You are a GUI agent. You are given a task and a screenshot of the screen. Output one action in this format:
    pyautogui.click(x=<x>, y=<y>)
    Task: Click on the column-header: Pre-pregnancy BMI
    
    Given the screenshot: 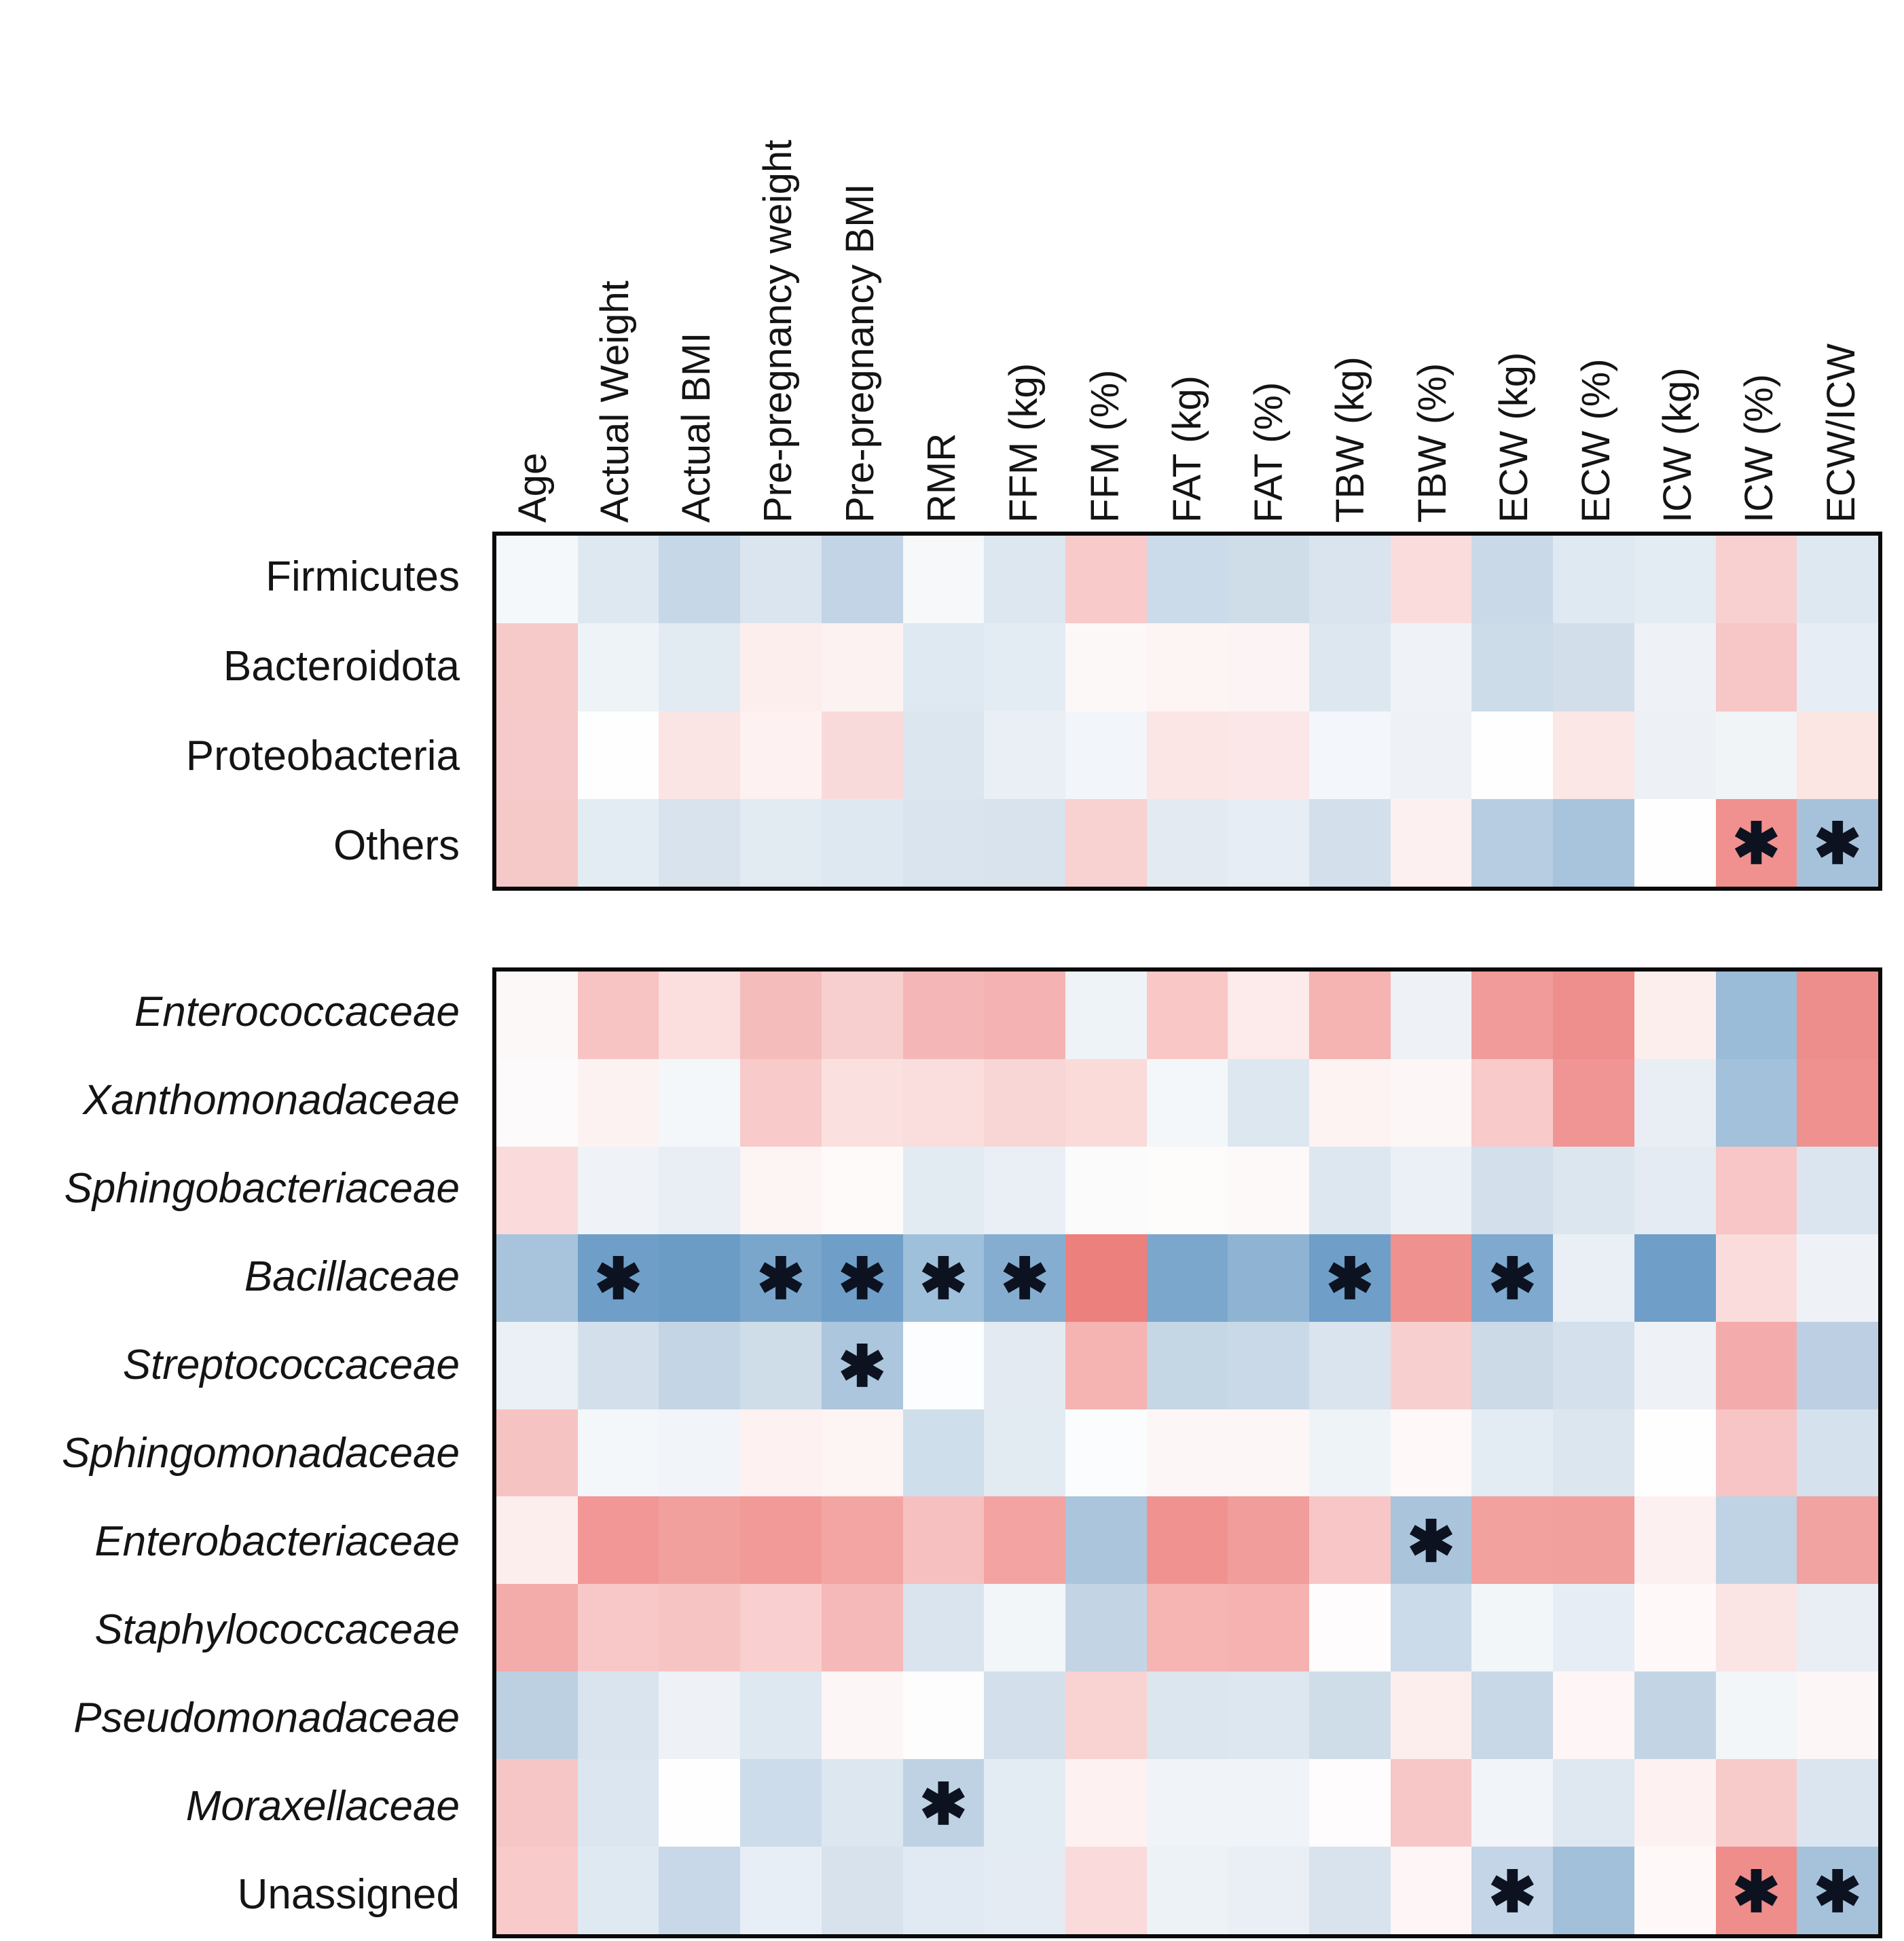 What is the action you would take?
    pyautogui.click(x=859, y=353)
    